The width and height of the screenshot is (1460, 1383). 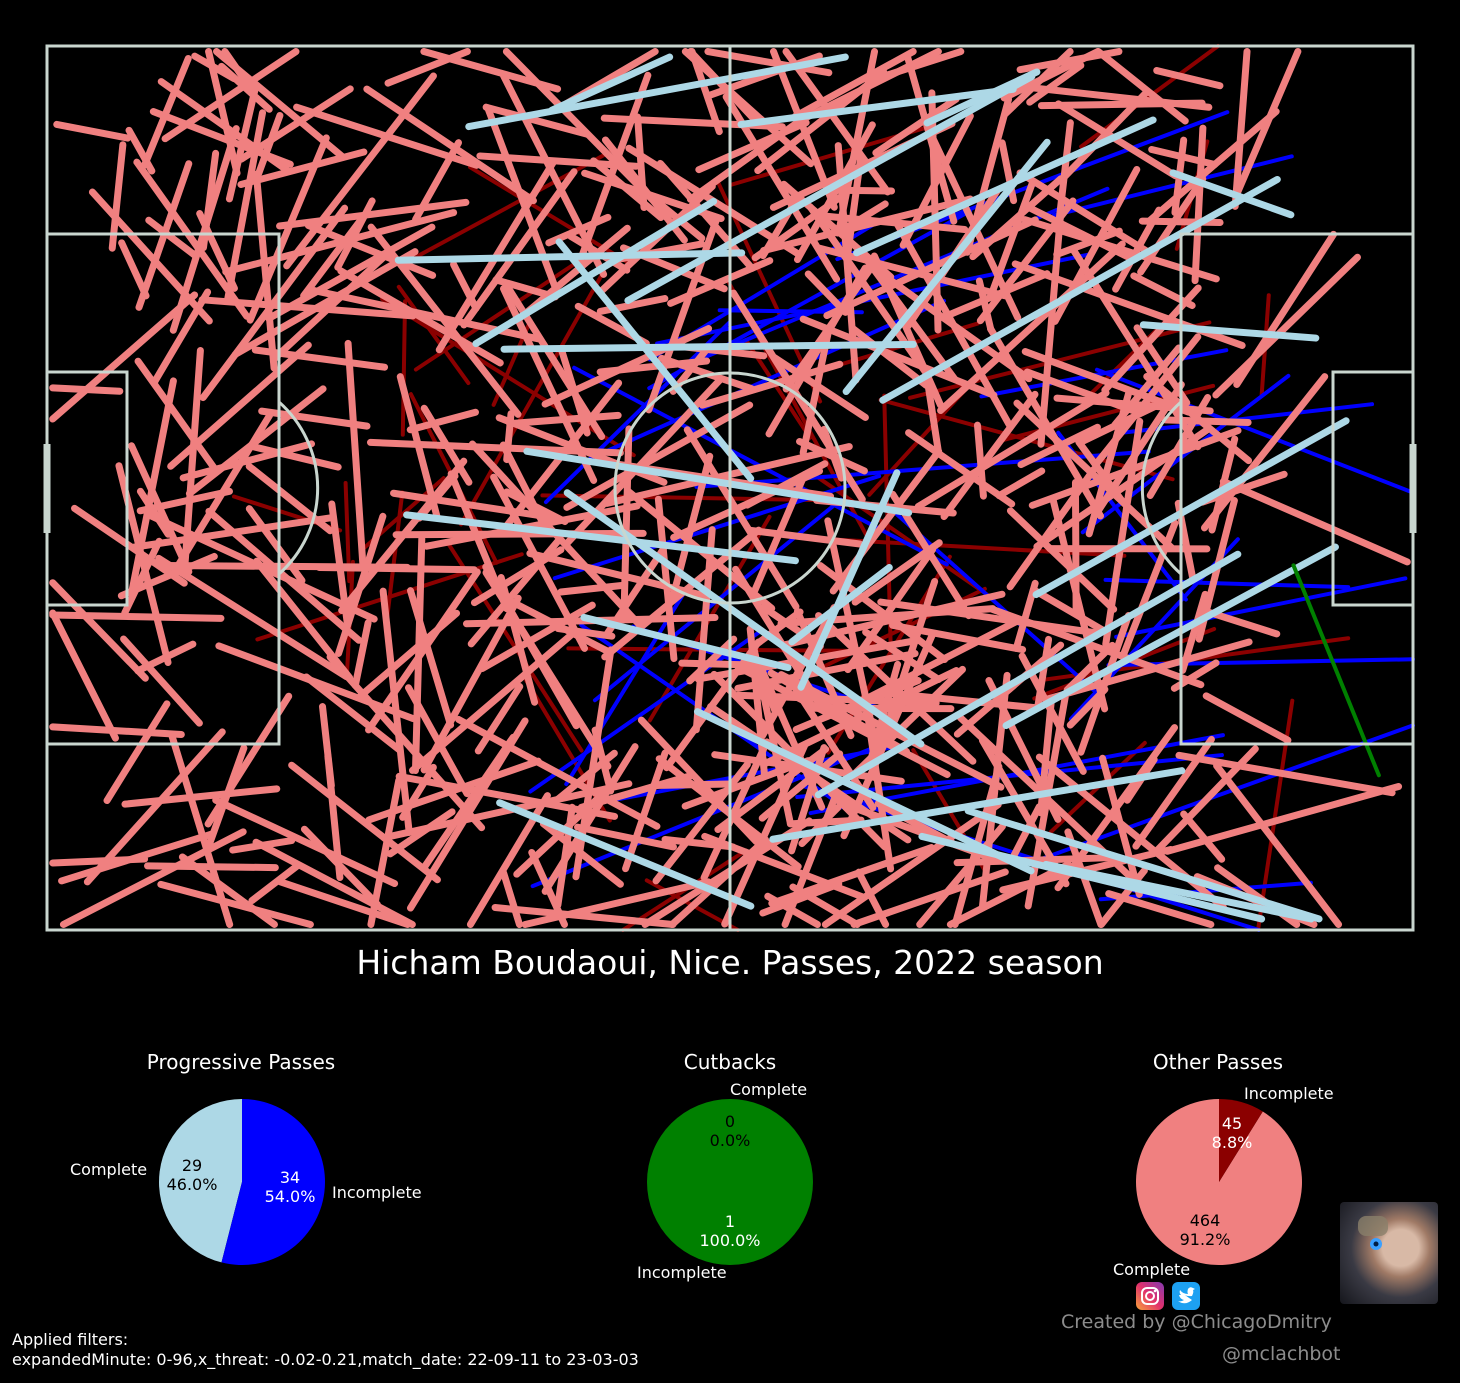 I want to click on pie1-pct-complete: 46.0%, so click(x=192, y=1184).